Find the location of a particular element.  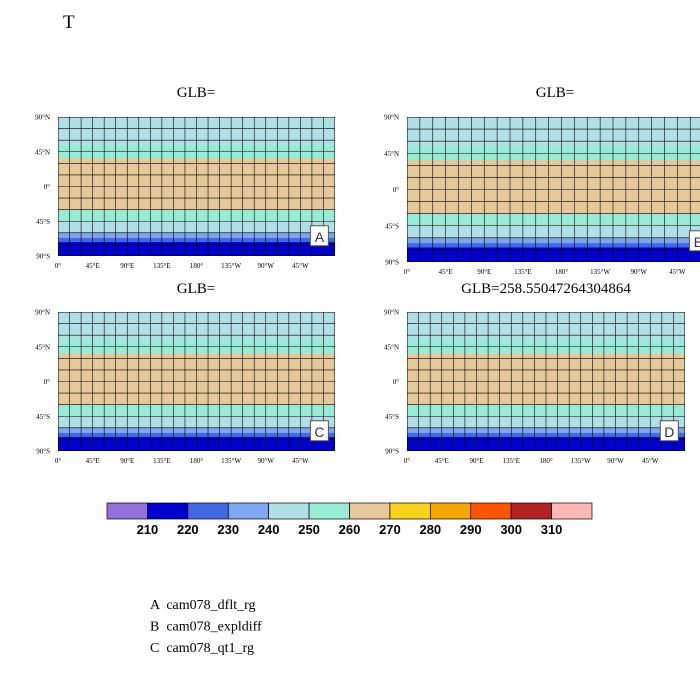

panel-title: GLB=258.55047264304864 is located at coordinates (546, 289).